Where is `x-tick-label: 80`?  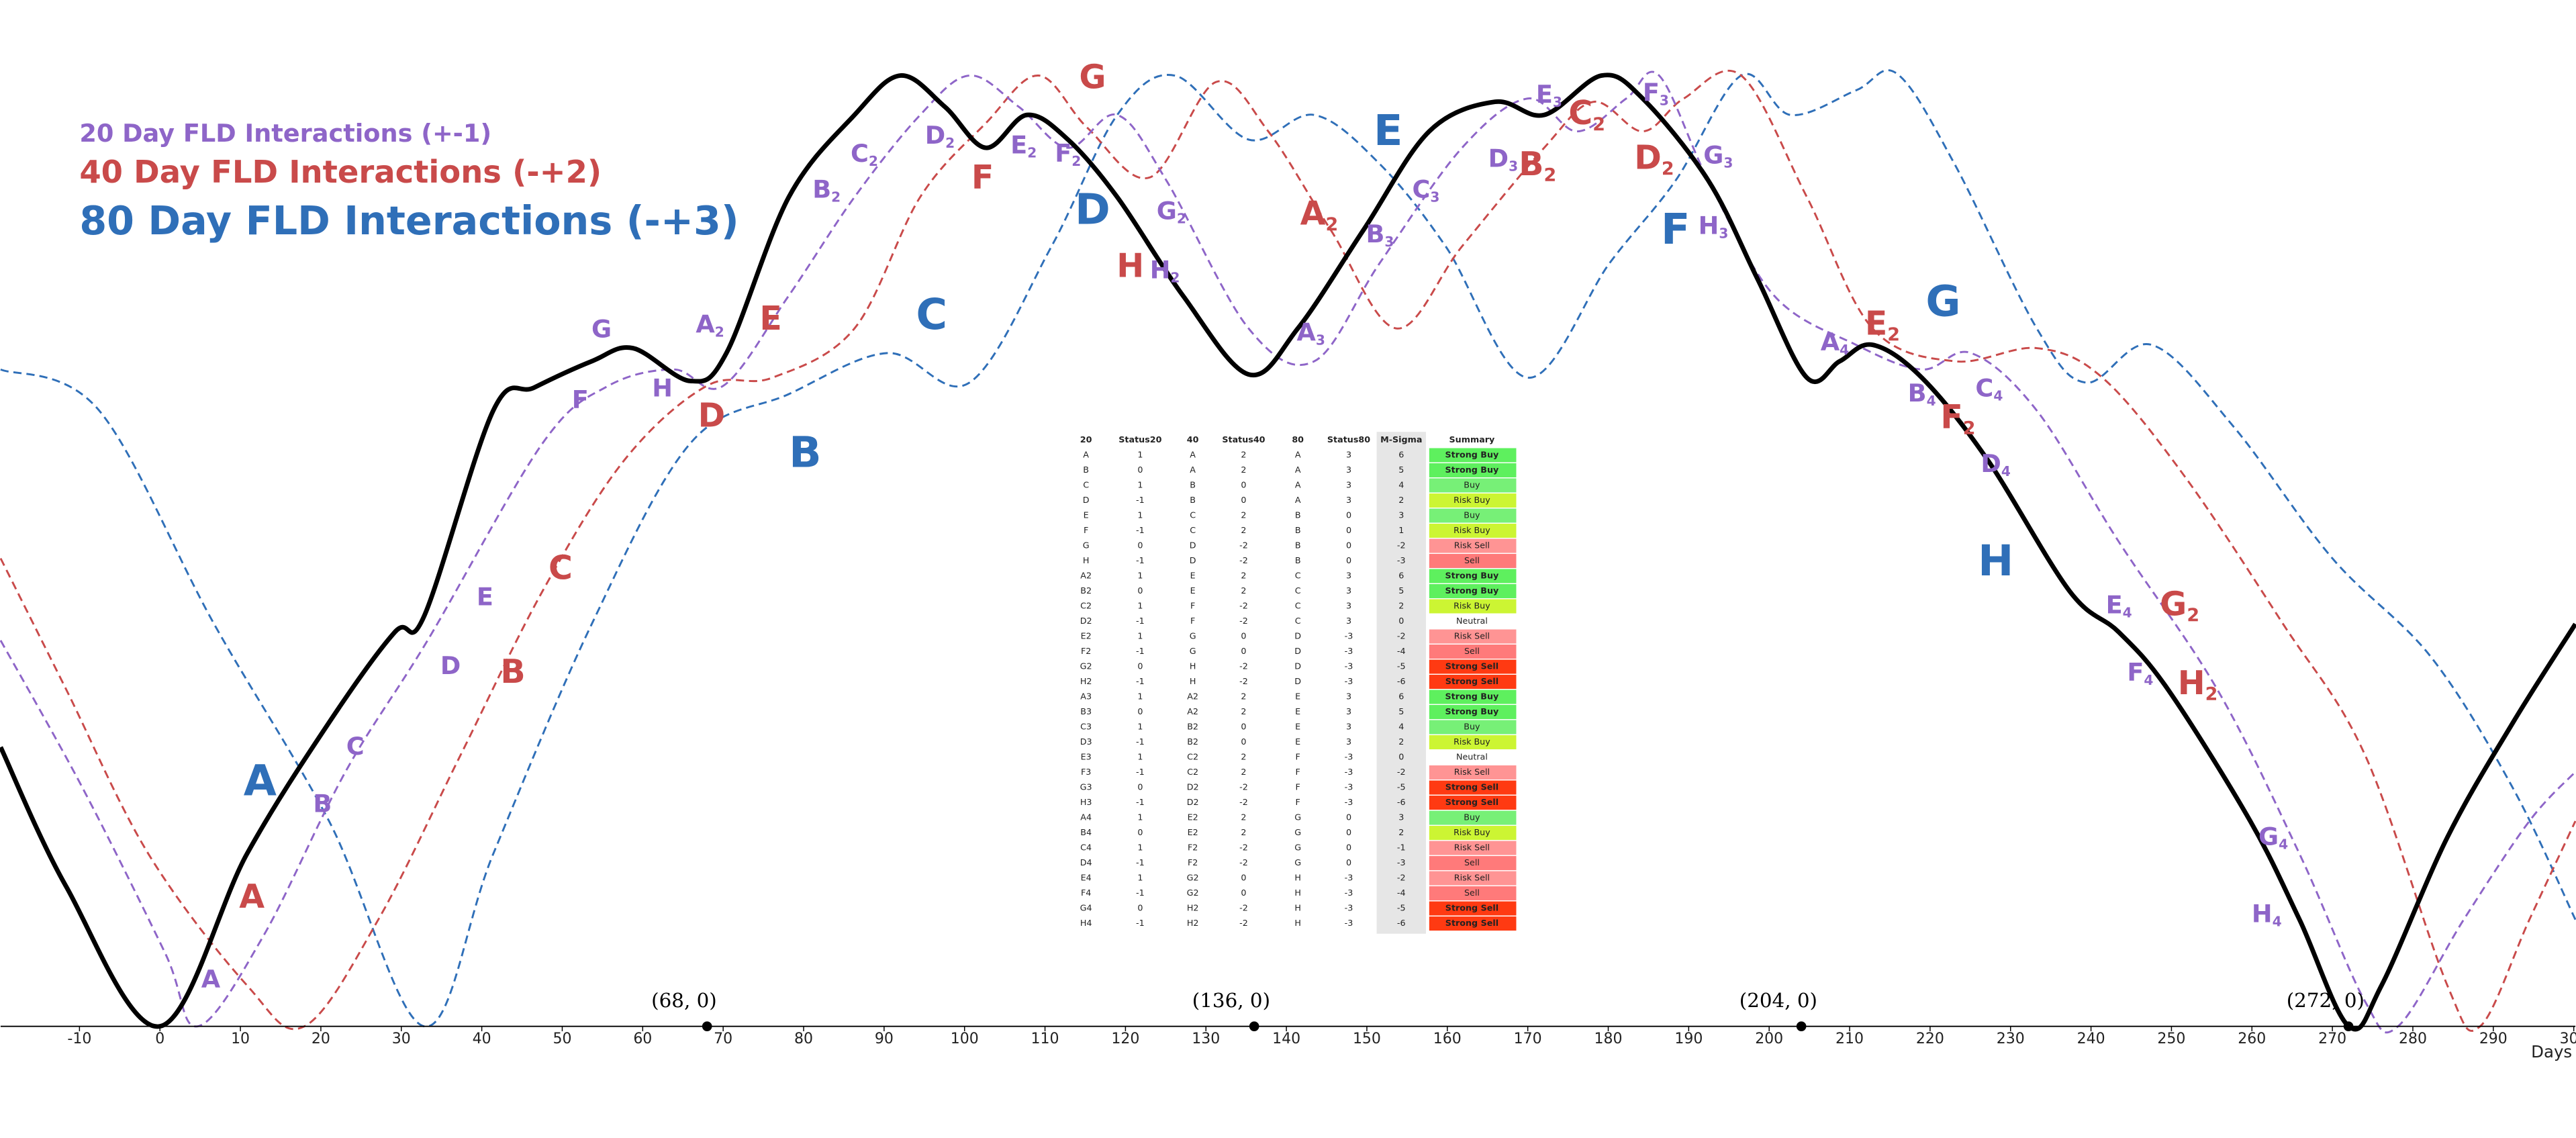 x-tick-label: 80 is located at coordinates (803, 1039).